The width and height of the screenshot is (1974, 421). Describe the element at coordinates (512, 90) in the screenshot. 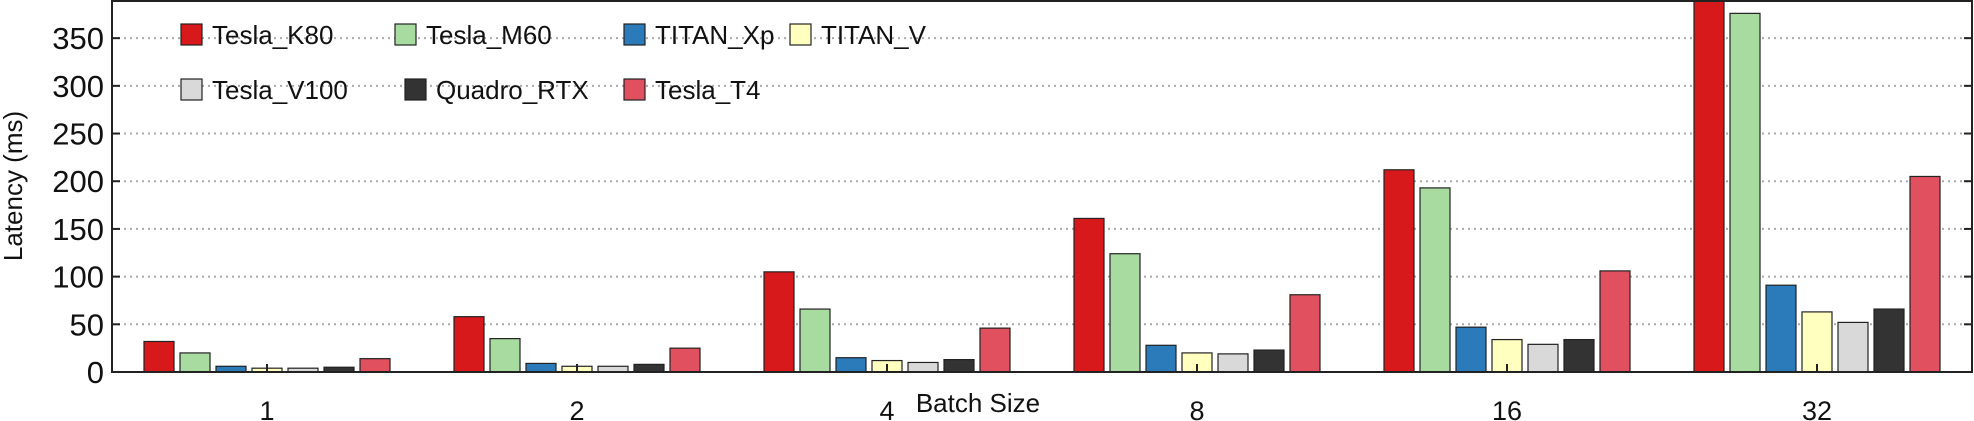

I see `legend-label: Quadro_RTX` at that location.